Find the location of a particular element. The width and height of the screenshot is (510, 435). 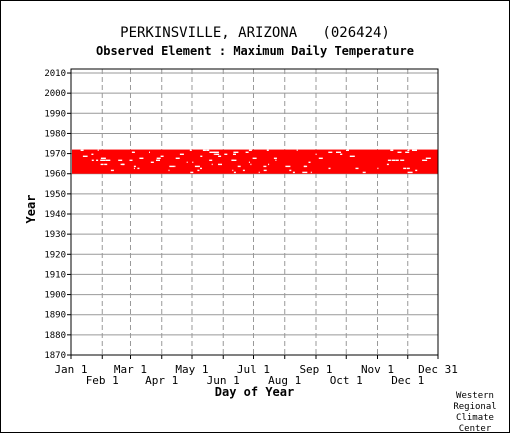

year-tick-label: 1950 is located at coordinates (55, 195).